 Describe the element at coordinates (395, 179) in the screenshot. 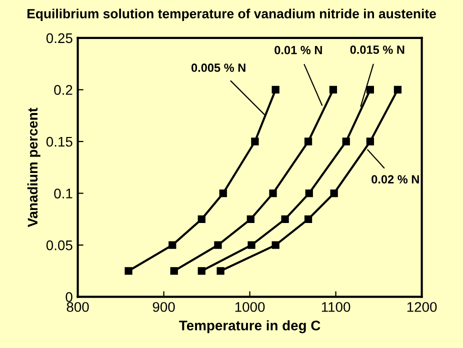

I see `annotation: 0.02 % N` at that location.